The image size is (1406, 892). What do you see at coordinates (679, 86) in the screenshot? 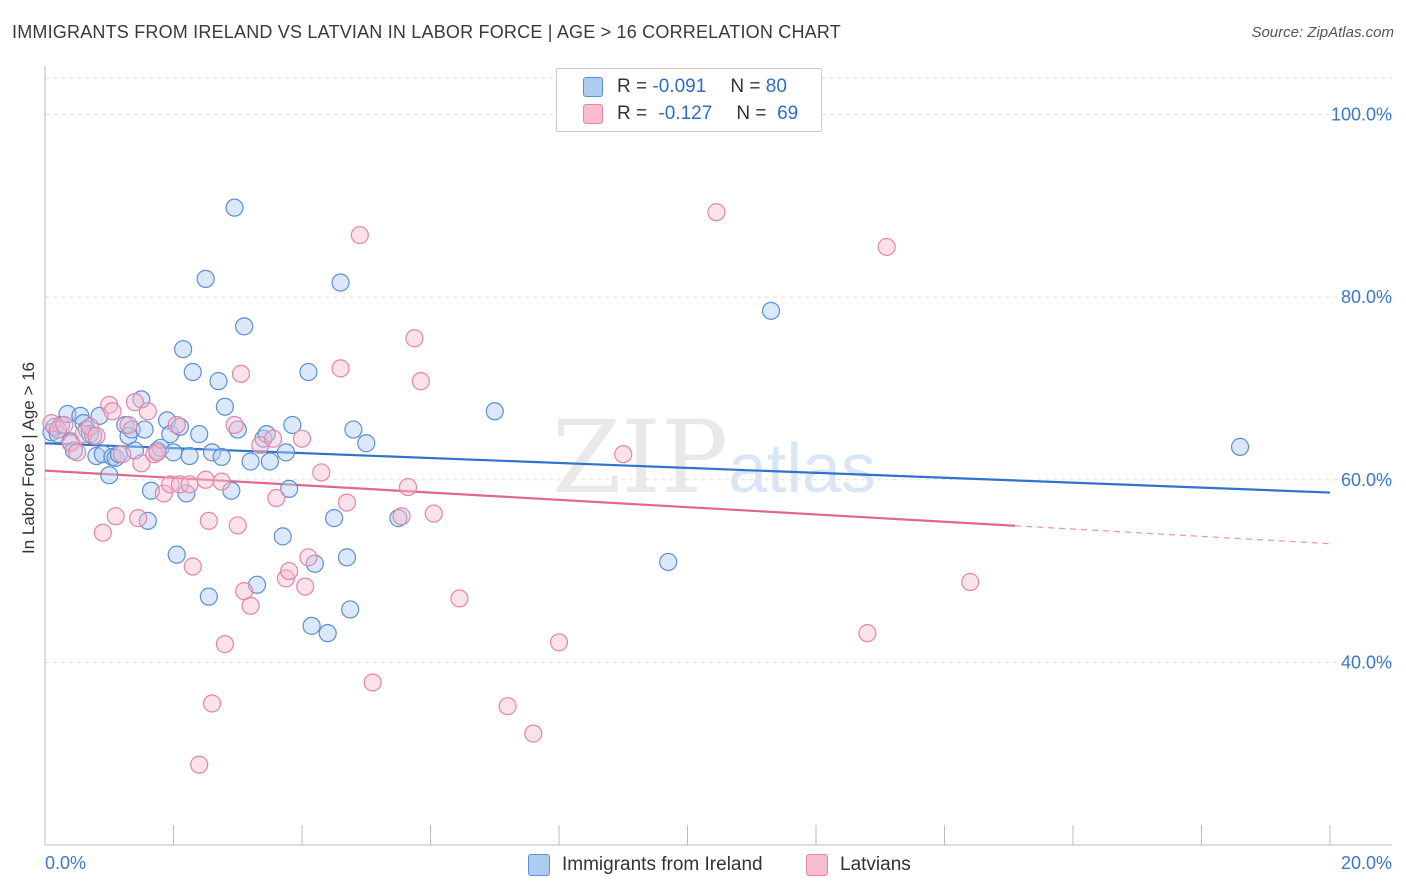
I see `legend-r-value: -0.091` at bounding box center [679, 86].